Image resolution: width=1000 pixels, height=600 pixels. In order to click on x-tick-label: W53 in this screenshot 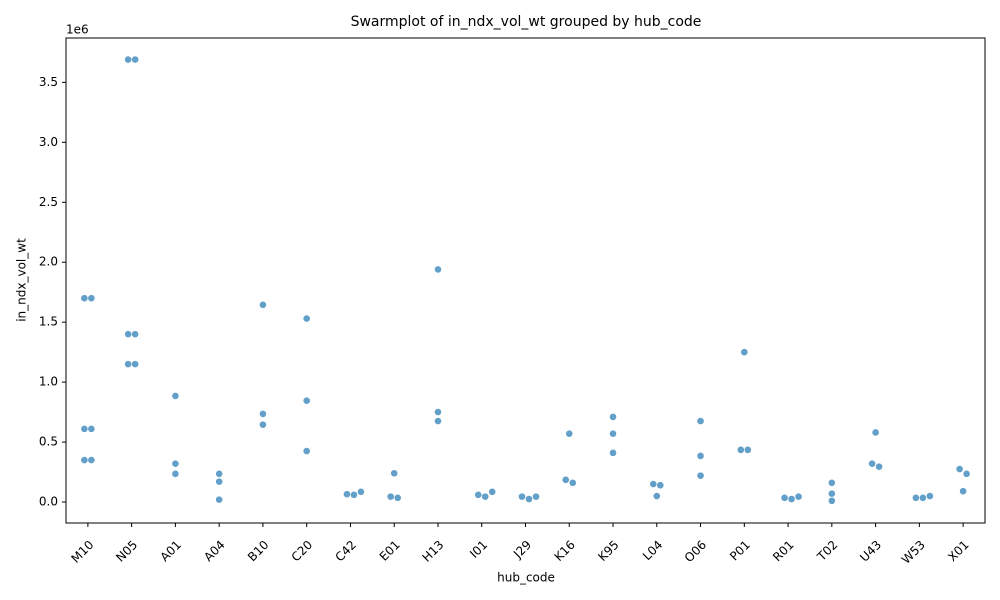, I will do `click(913, 552)`.